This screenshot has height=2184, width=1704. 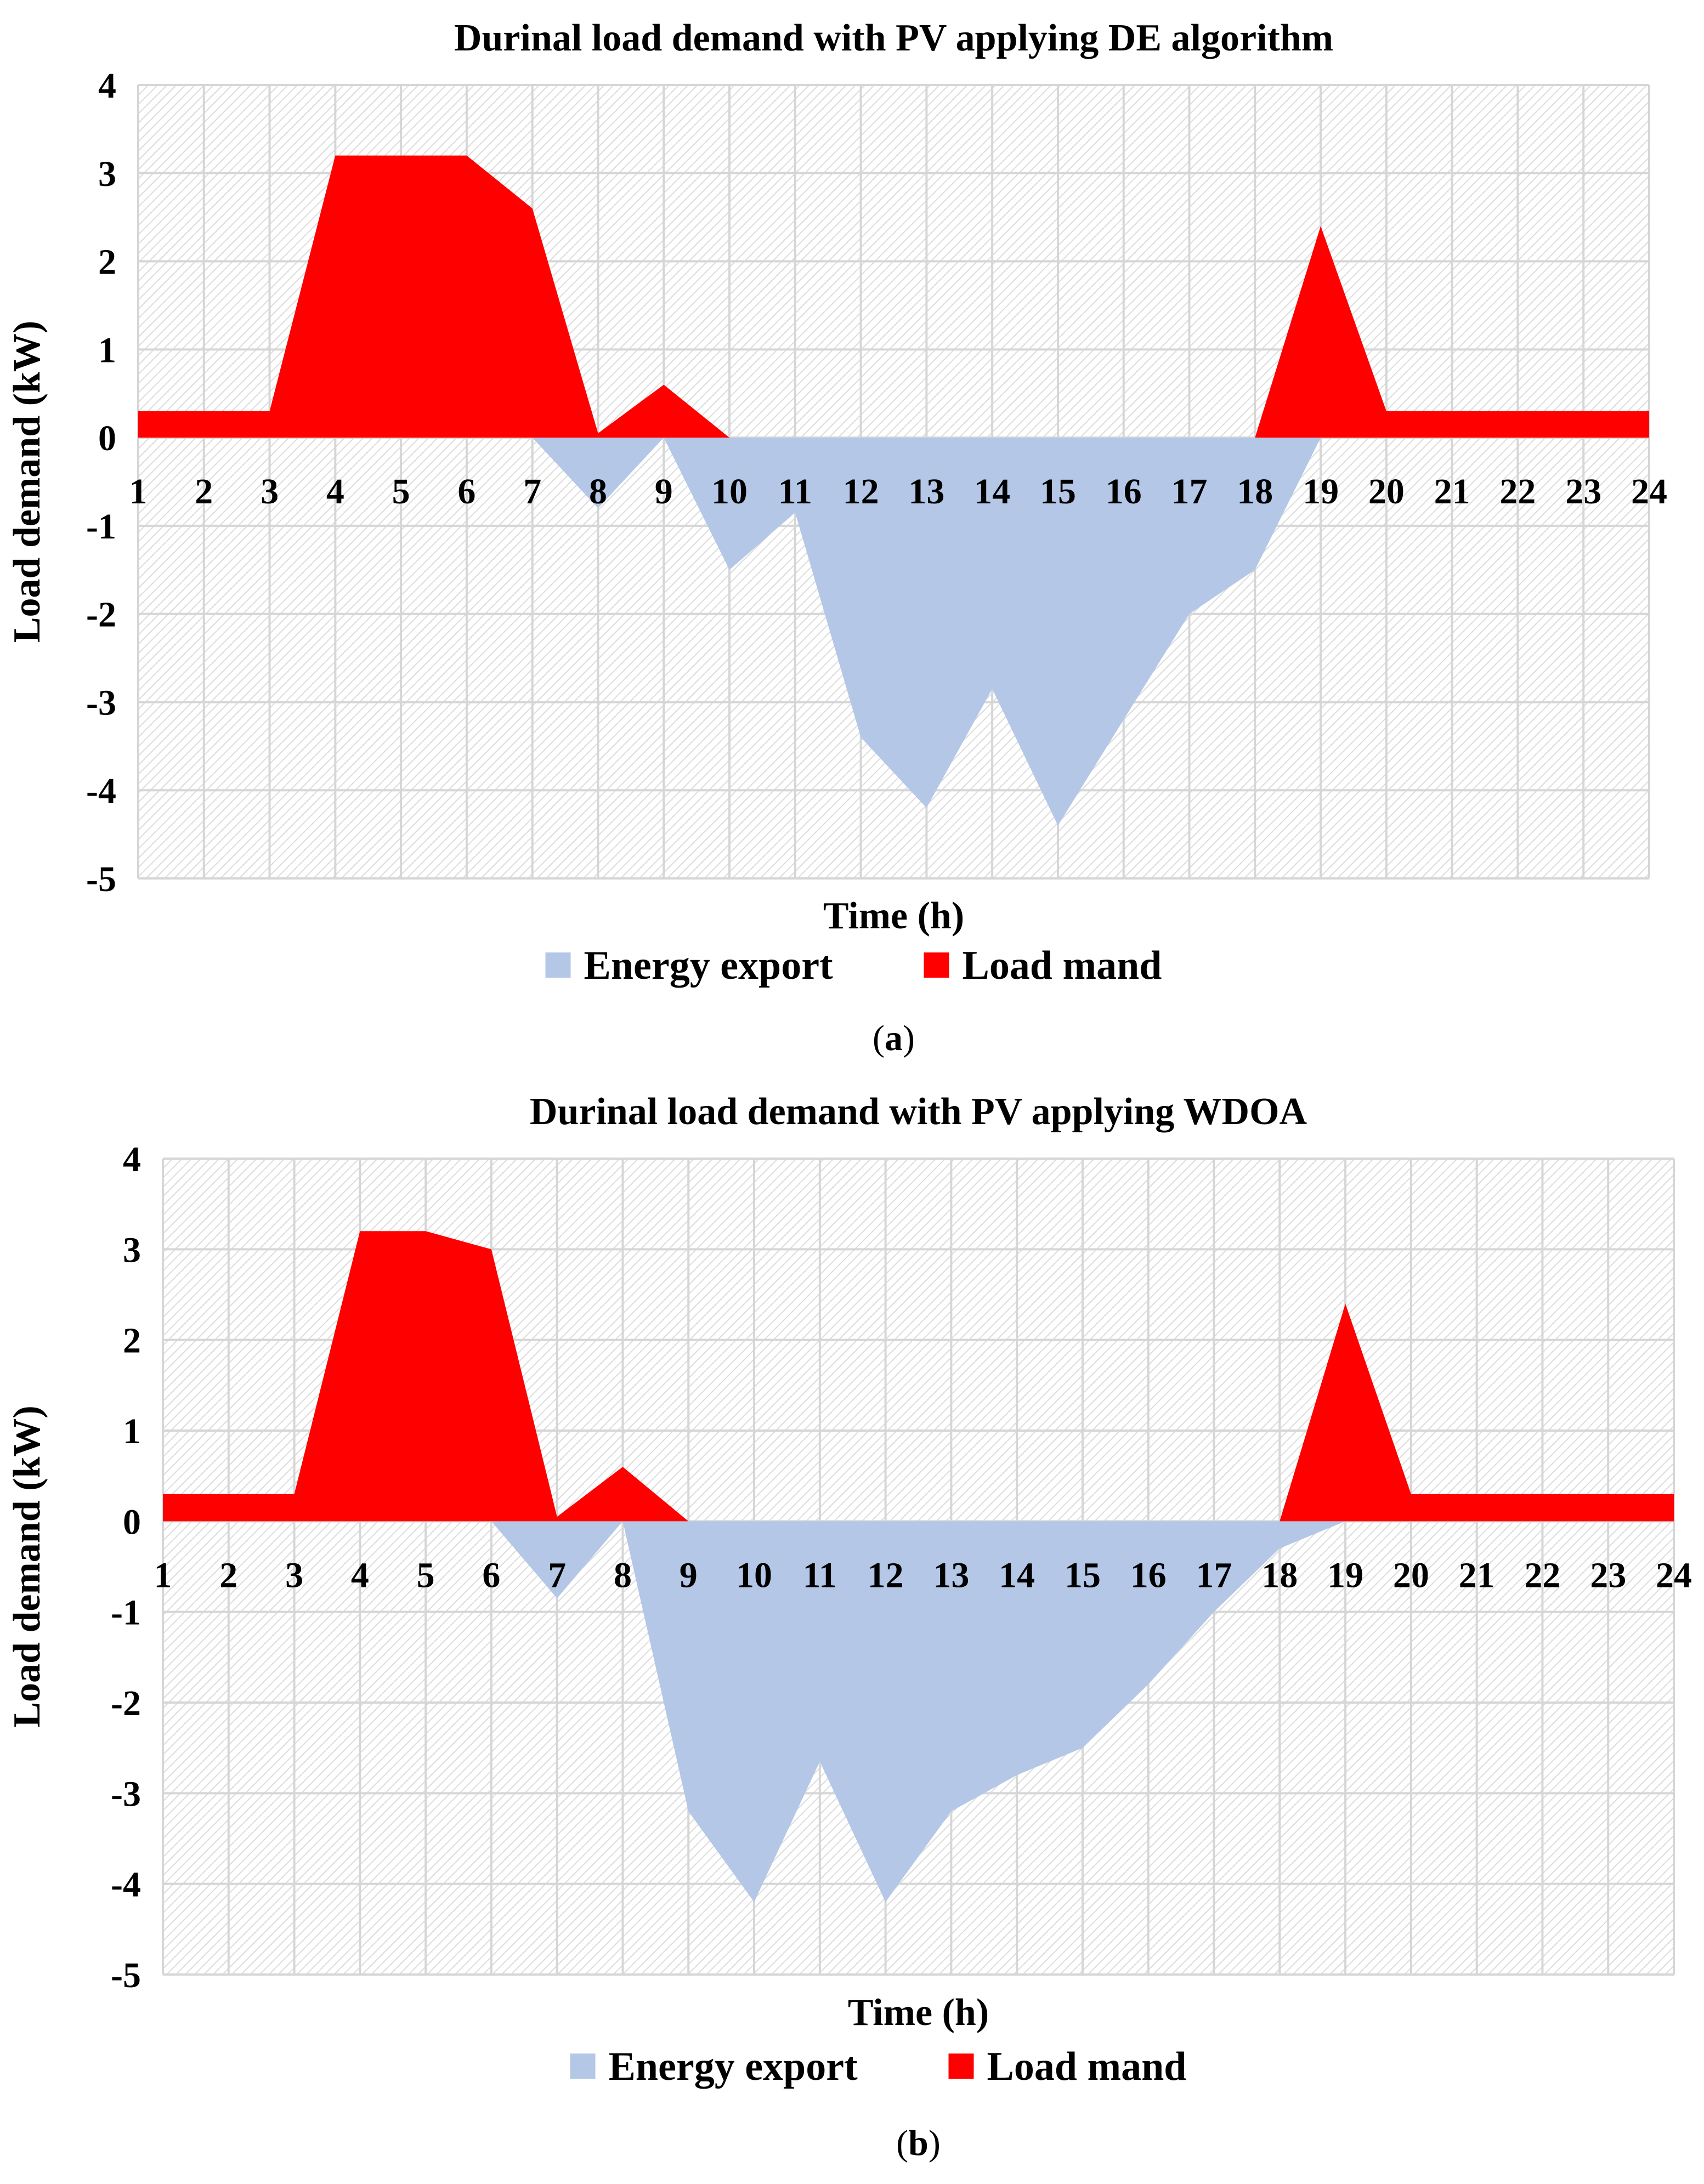 What do you see at coordinates (894, 1038) in the screenshot?
I see `figure-caption: (a)` at bounding box center [894, 1038].